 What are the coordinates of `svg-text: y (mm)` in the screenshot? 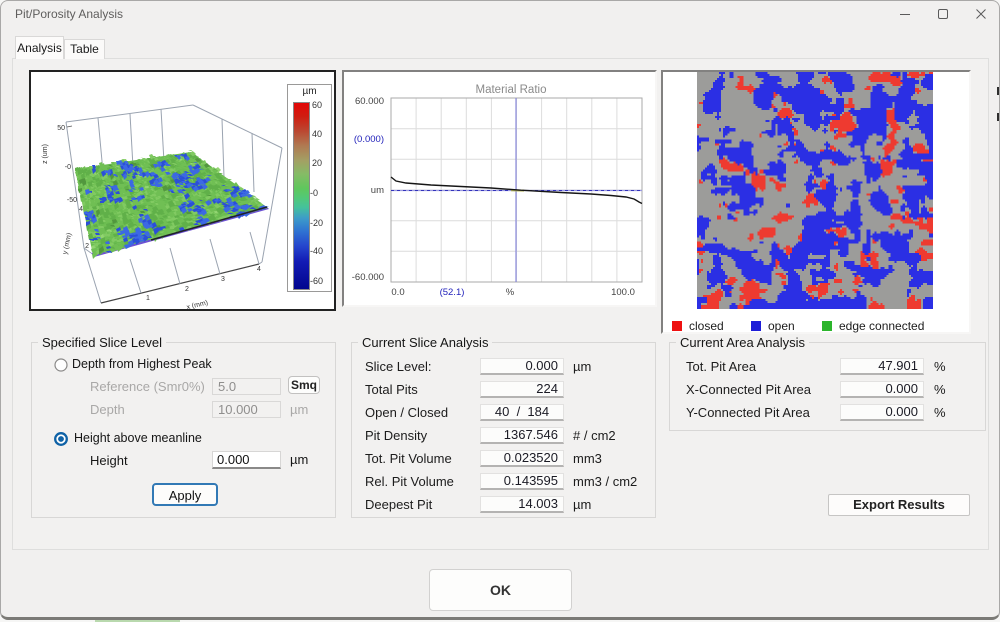 It's located at (67, 243).